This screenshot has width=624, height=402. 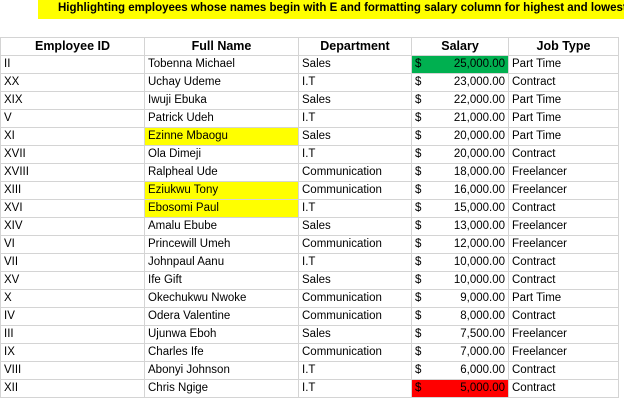 I want to click on employee-id-cell: X, so click(x=72, y=298).